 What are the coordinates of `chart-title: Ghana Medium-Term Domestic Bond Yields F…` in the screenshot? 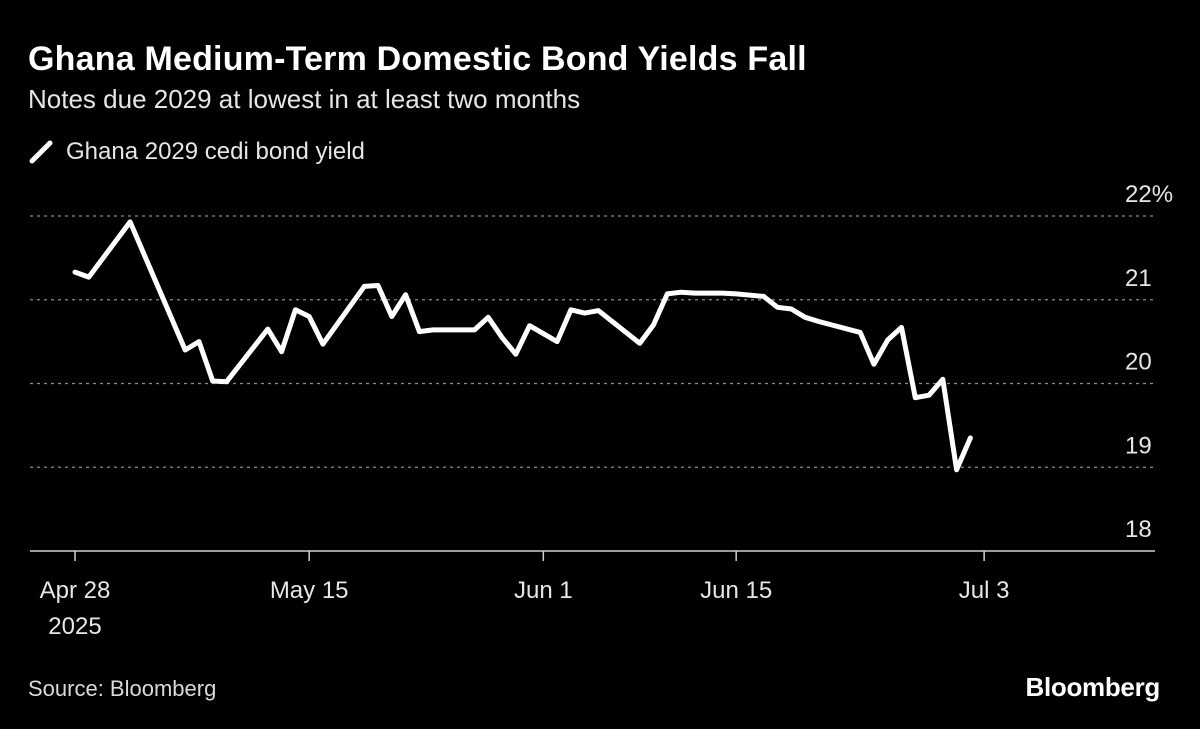 It's located at (417, 59).